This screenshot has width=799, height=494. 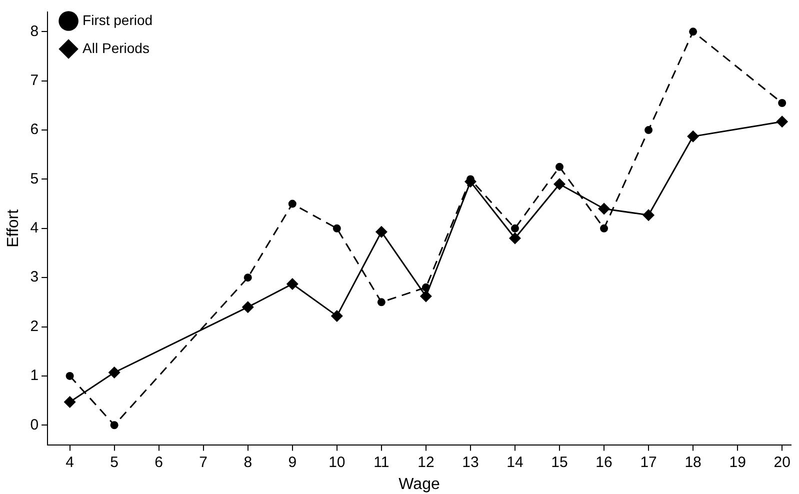 I want to click on x-tick-label: 15, so click(x=559, y=462).